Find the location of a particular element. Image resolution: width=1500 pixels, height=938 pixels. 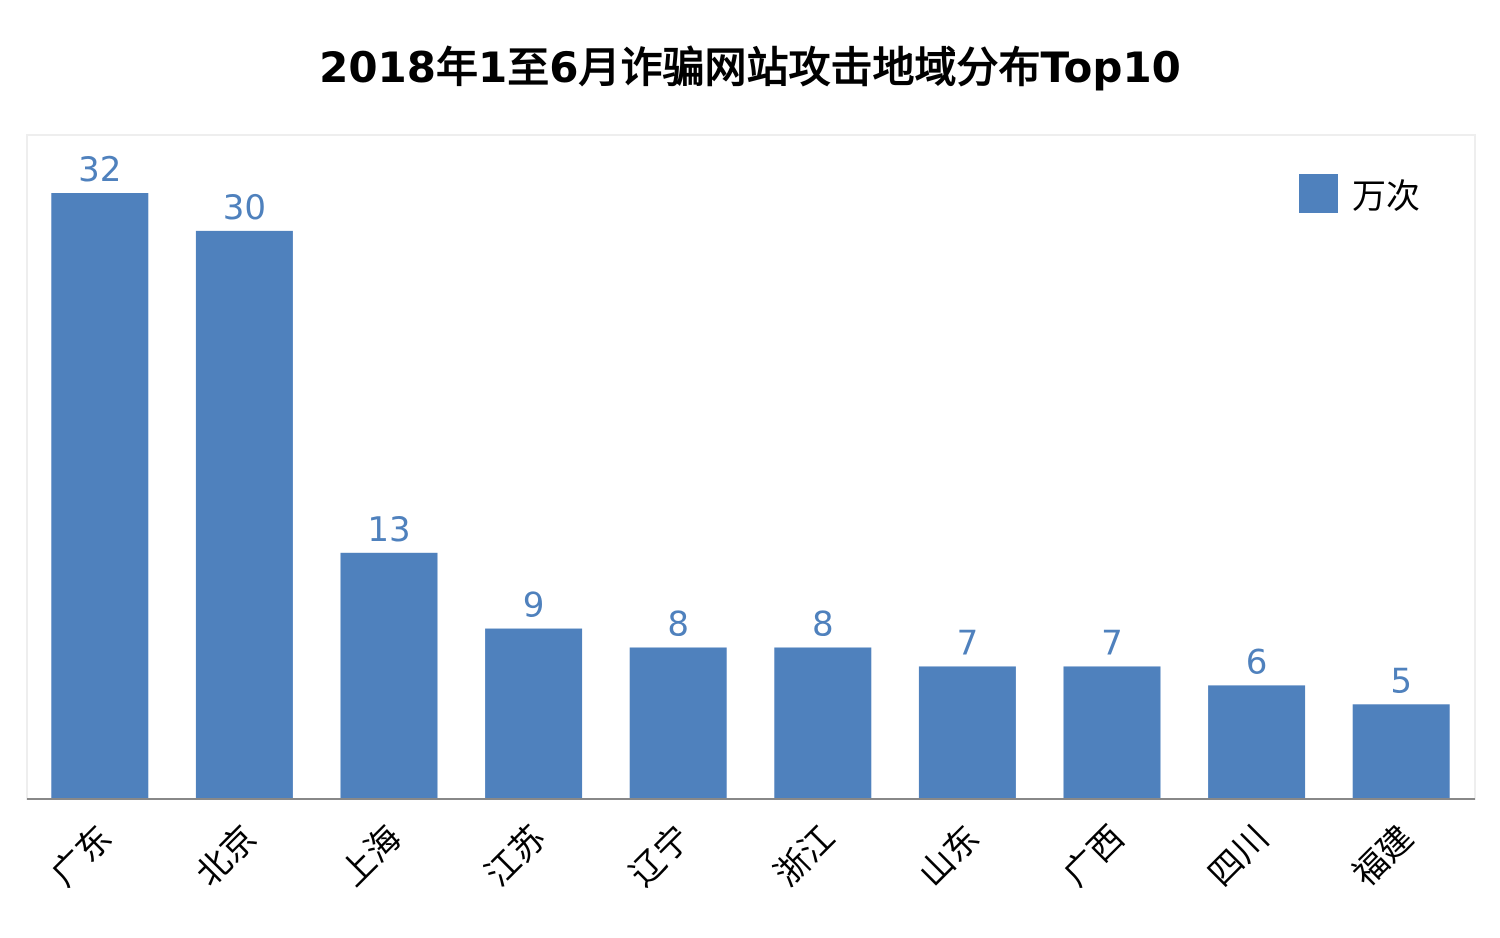

x-tick-label: 广西 is located at coordinates (1094, 856).